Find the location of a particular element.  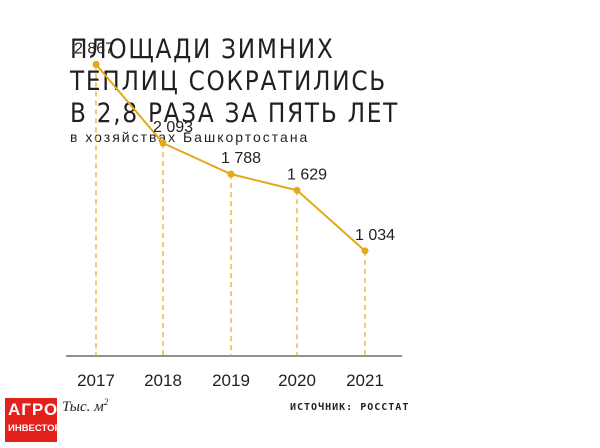

value-label-2019: 1 788 is located at coordinates (241, 158).